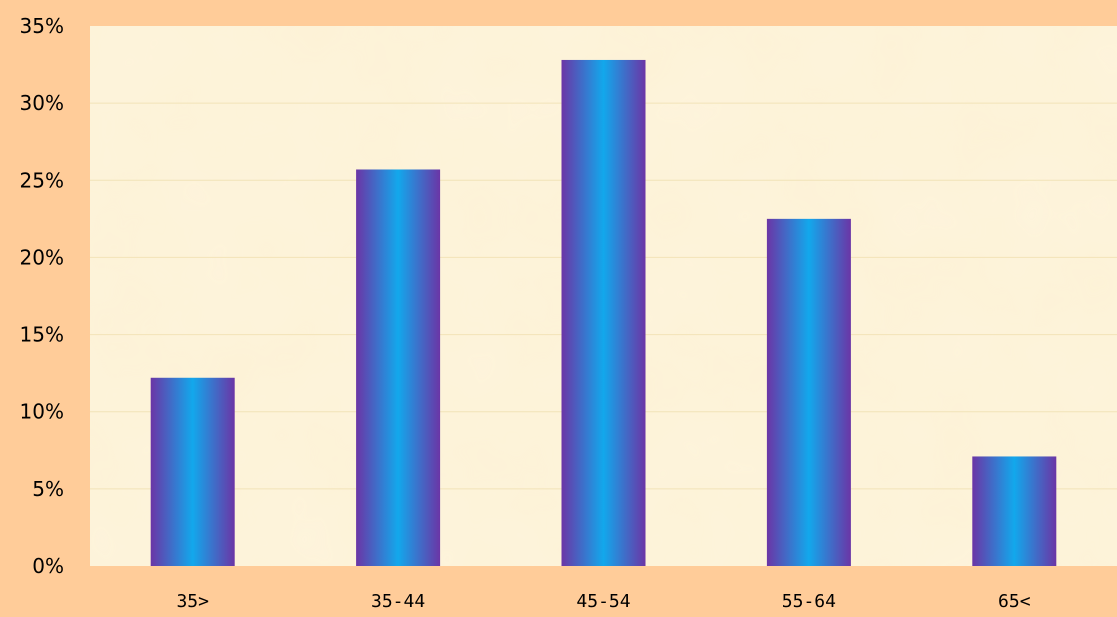 The image size is (1117, 617). What do you see at coordinates (42, 103) in the screenshot?
I see `y-tick-label: 30%` at bounding box center [42, 103].